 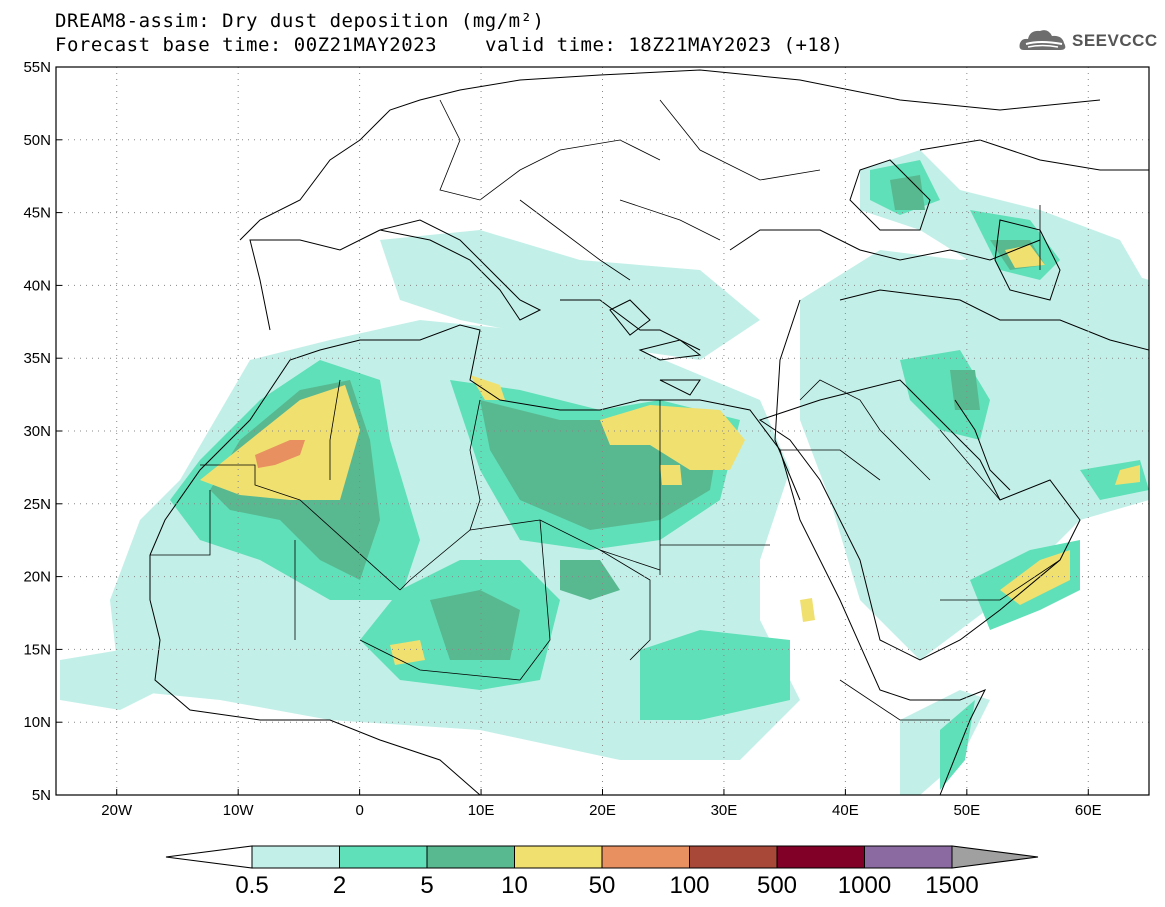 I want to click on lat-tick-label: 15N, so click(x=37, y=649).